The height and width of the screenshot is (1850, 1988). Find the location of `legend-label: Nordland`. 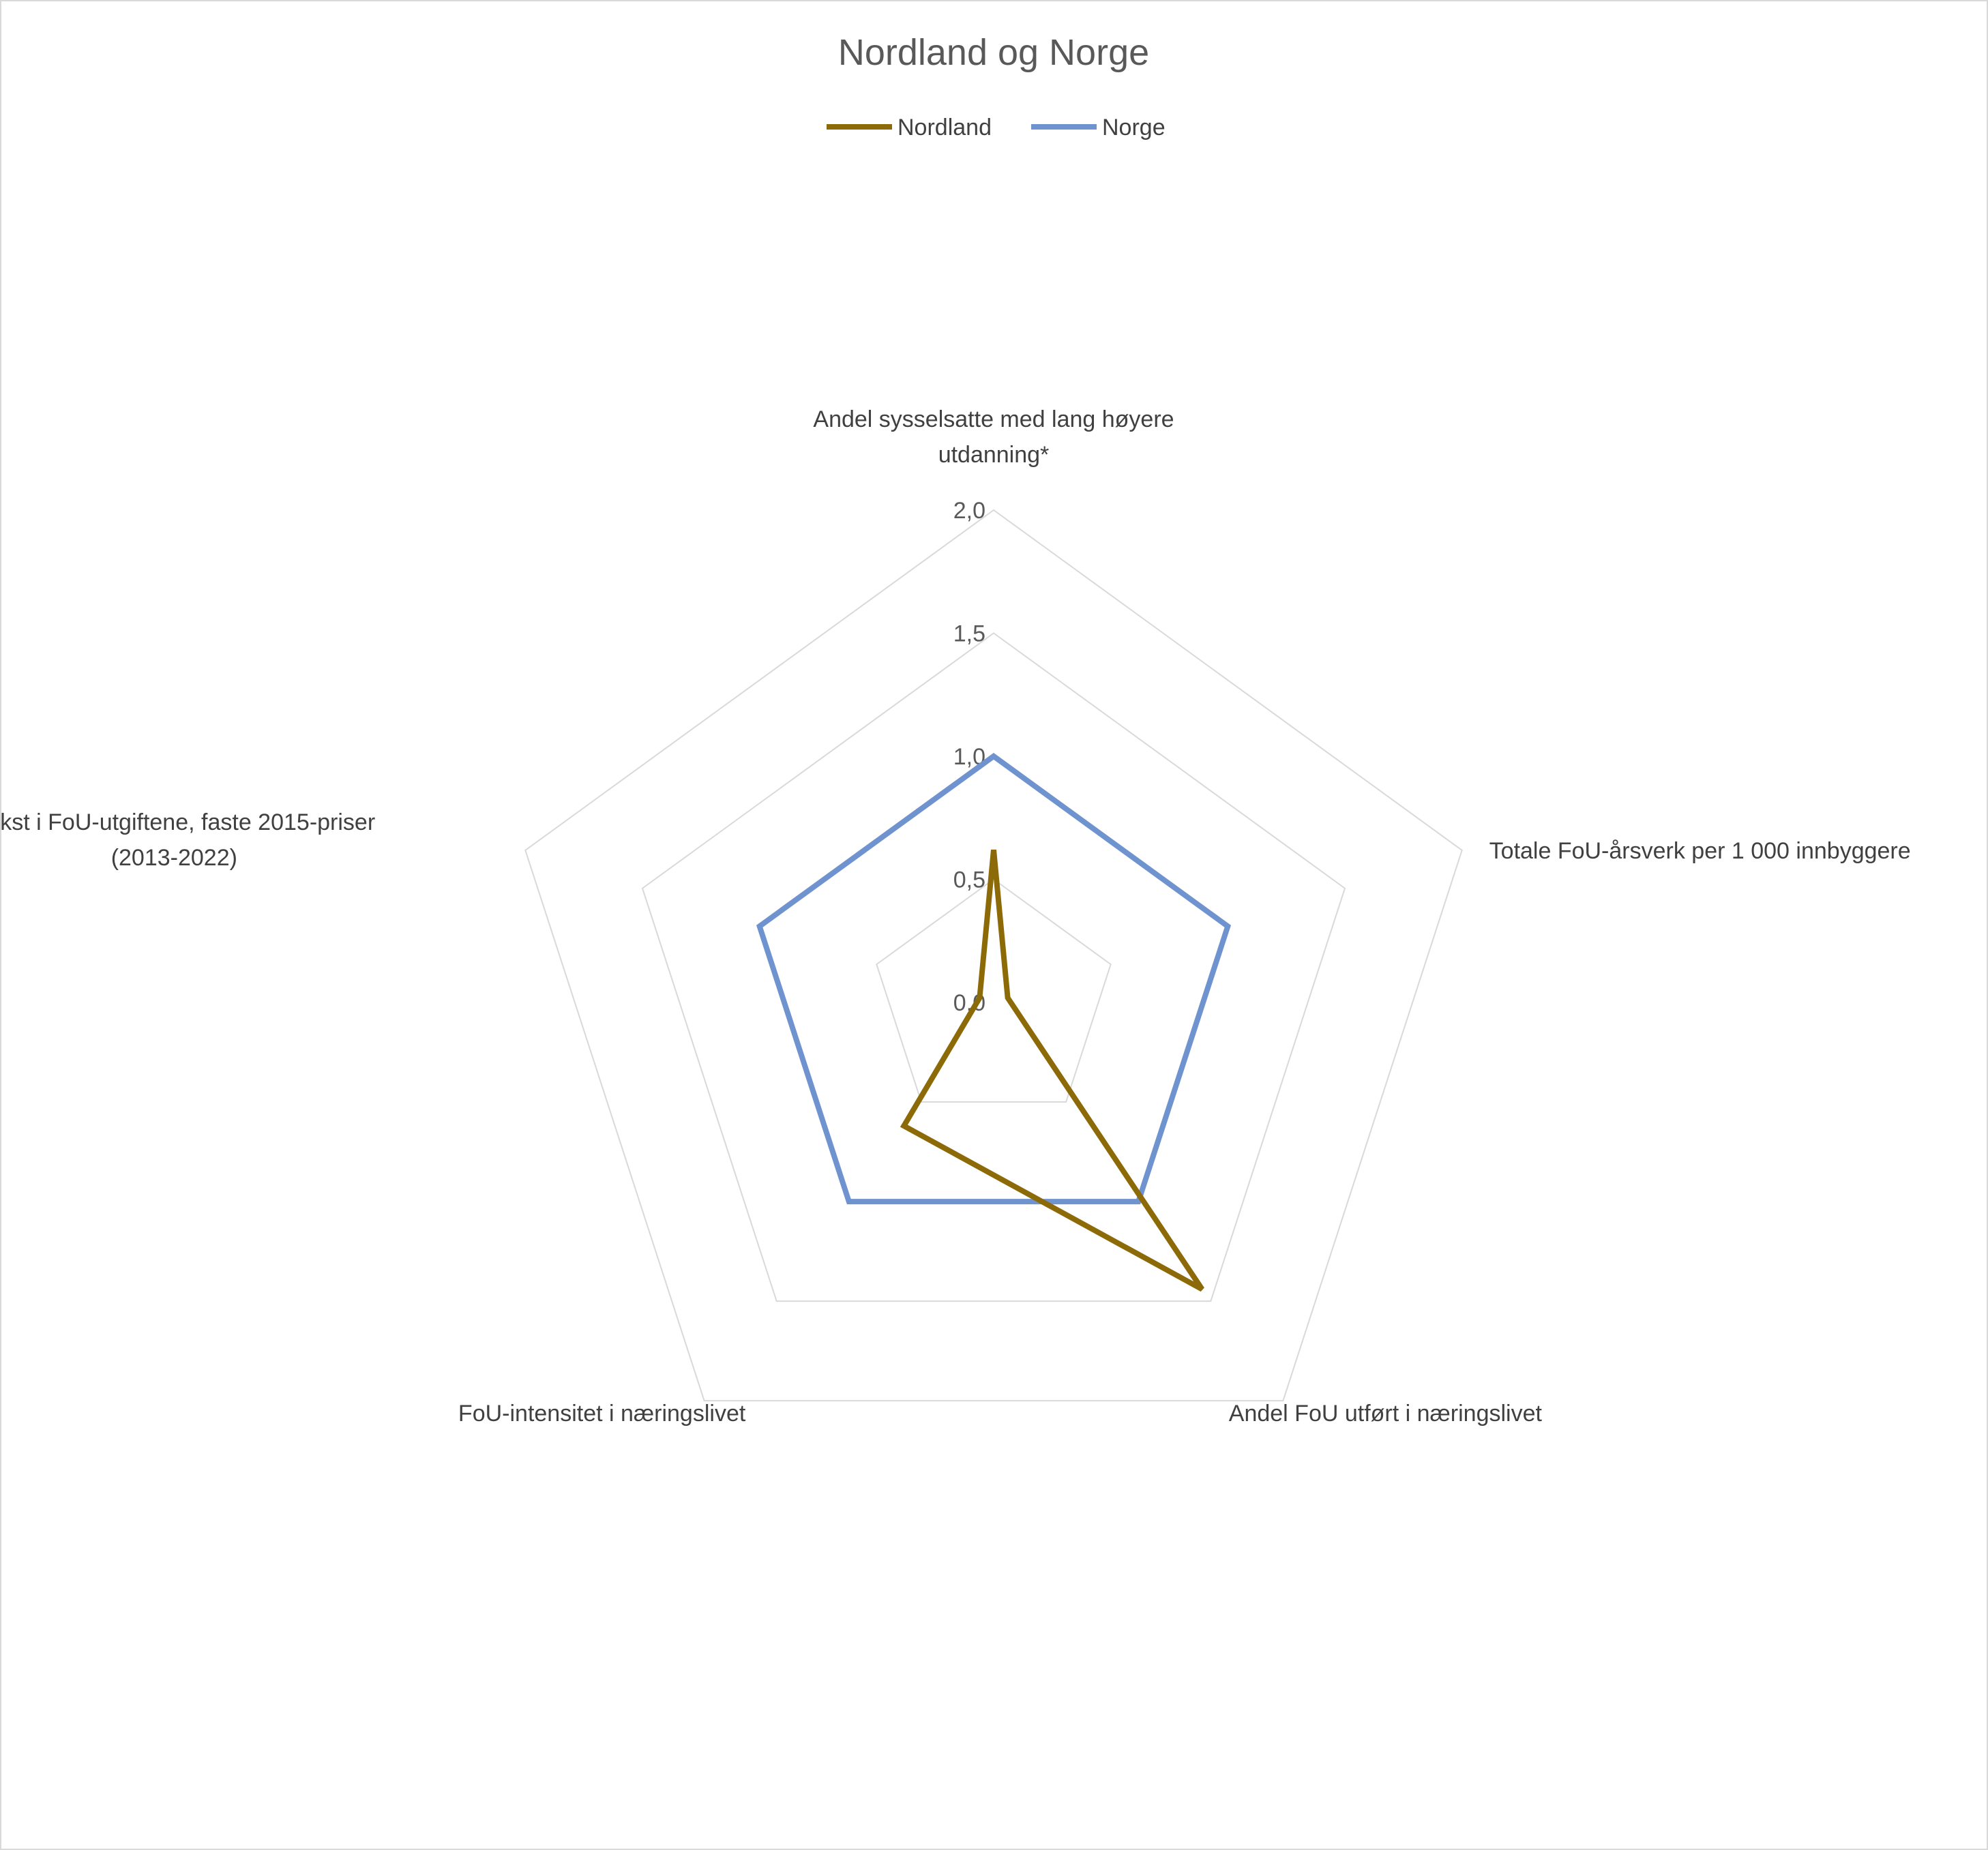

legend-label: Nordland is located at coordinates (944, 127).